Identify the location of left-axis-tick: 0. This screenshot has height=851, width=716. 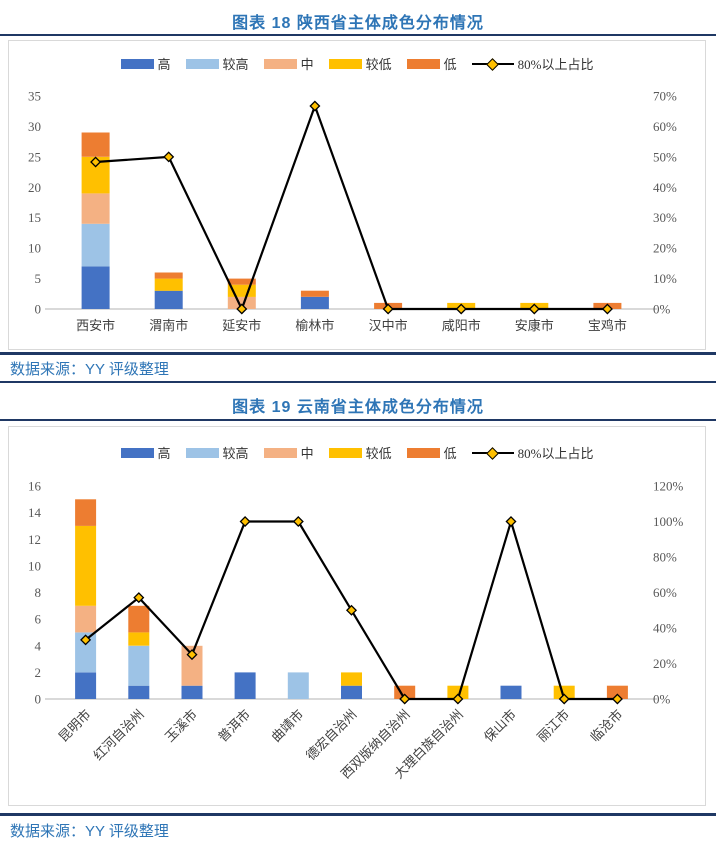
(38, 699).